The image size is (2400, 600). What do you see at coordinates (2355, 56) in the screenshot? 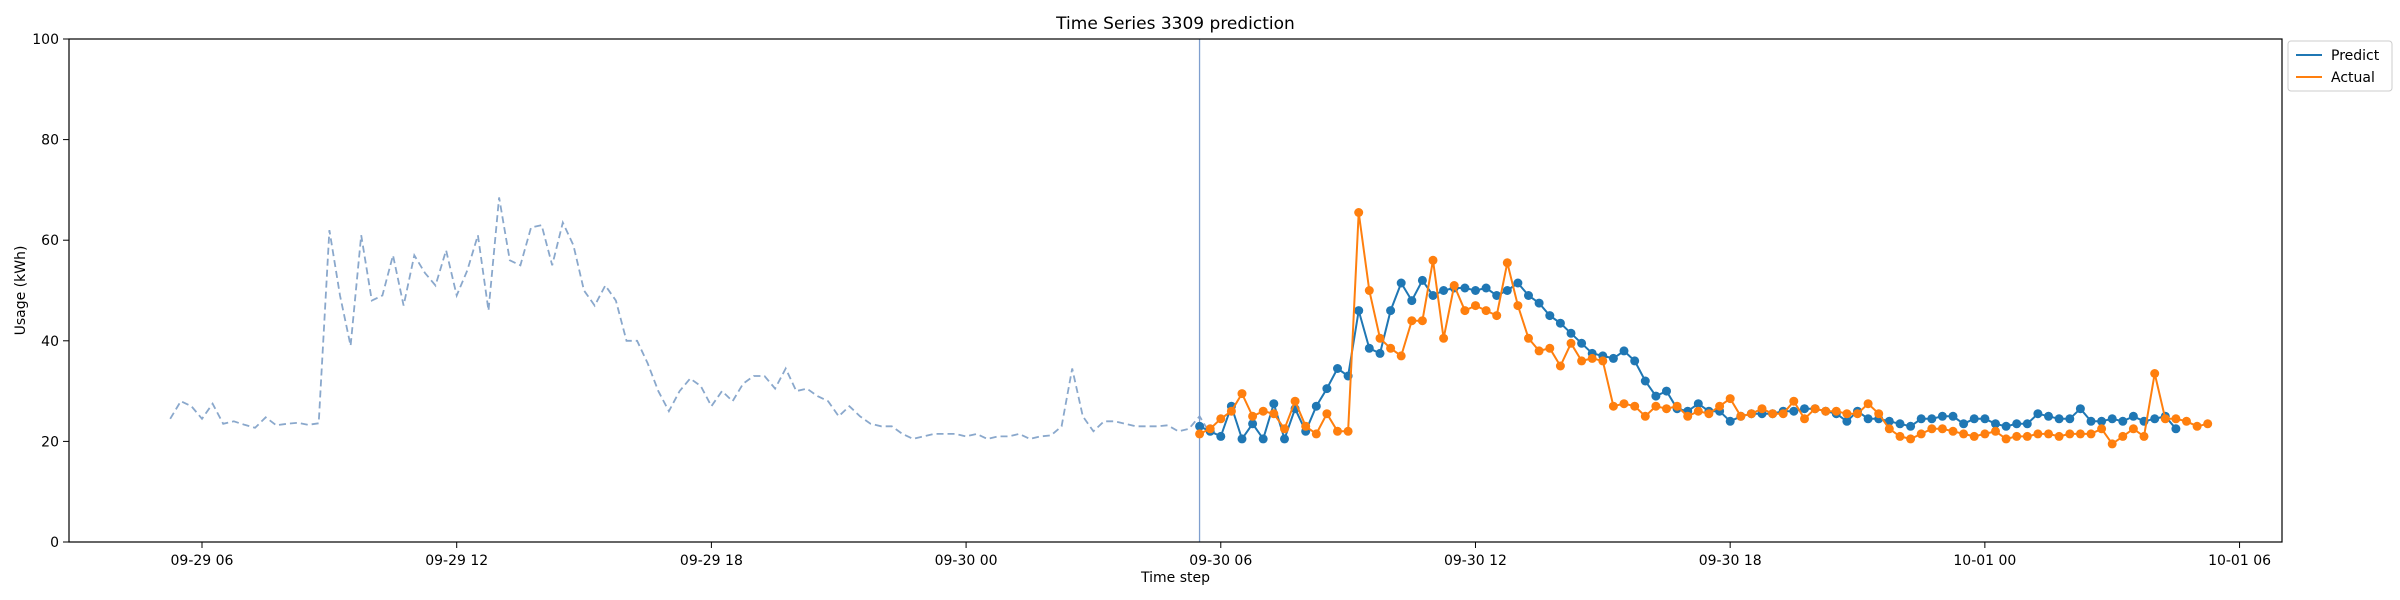
I see `legend-predict-label: Predict` at bounding box center [2355, 56].